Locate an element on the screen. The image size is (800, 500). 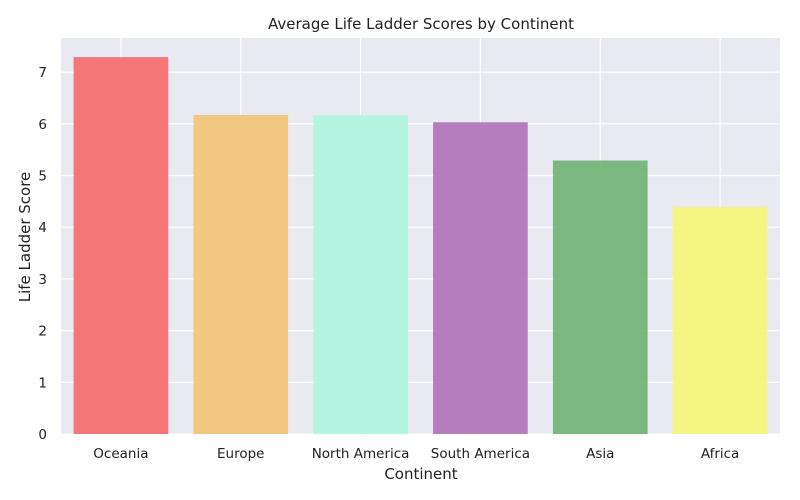
bar-africa is located at coordinates (720, 320).